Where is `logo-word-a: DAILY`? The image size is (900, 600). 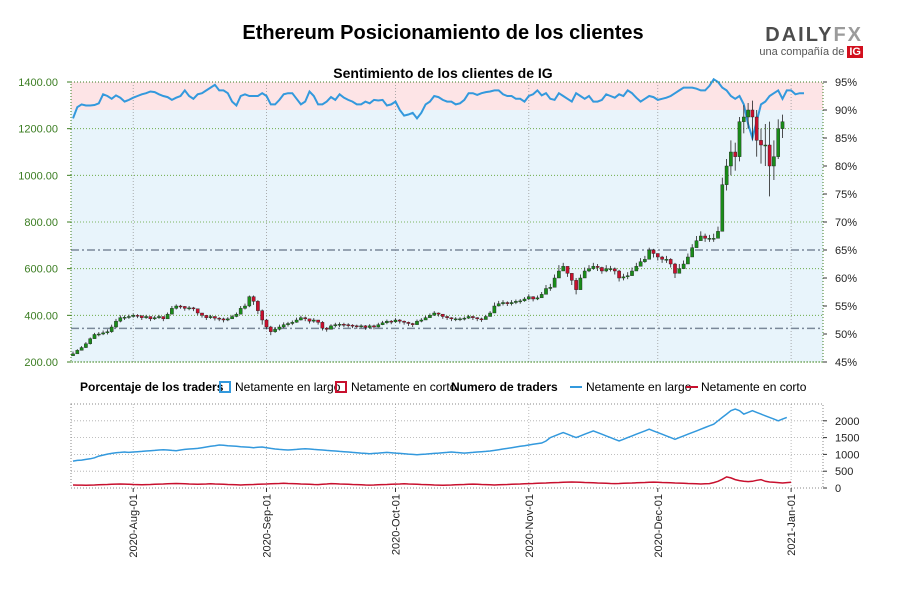
logo-word-a: DAILY is located at coordinates (799, 35).